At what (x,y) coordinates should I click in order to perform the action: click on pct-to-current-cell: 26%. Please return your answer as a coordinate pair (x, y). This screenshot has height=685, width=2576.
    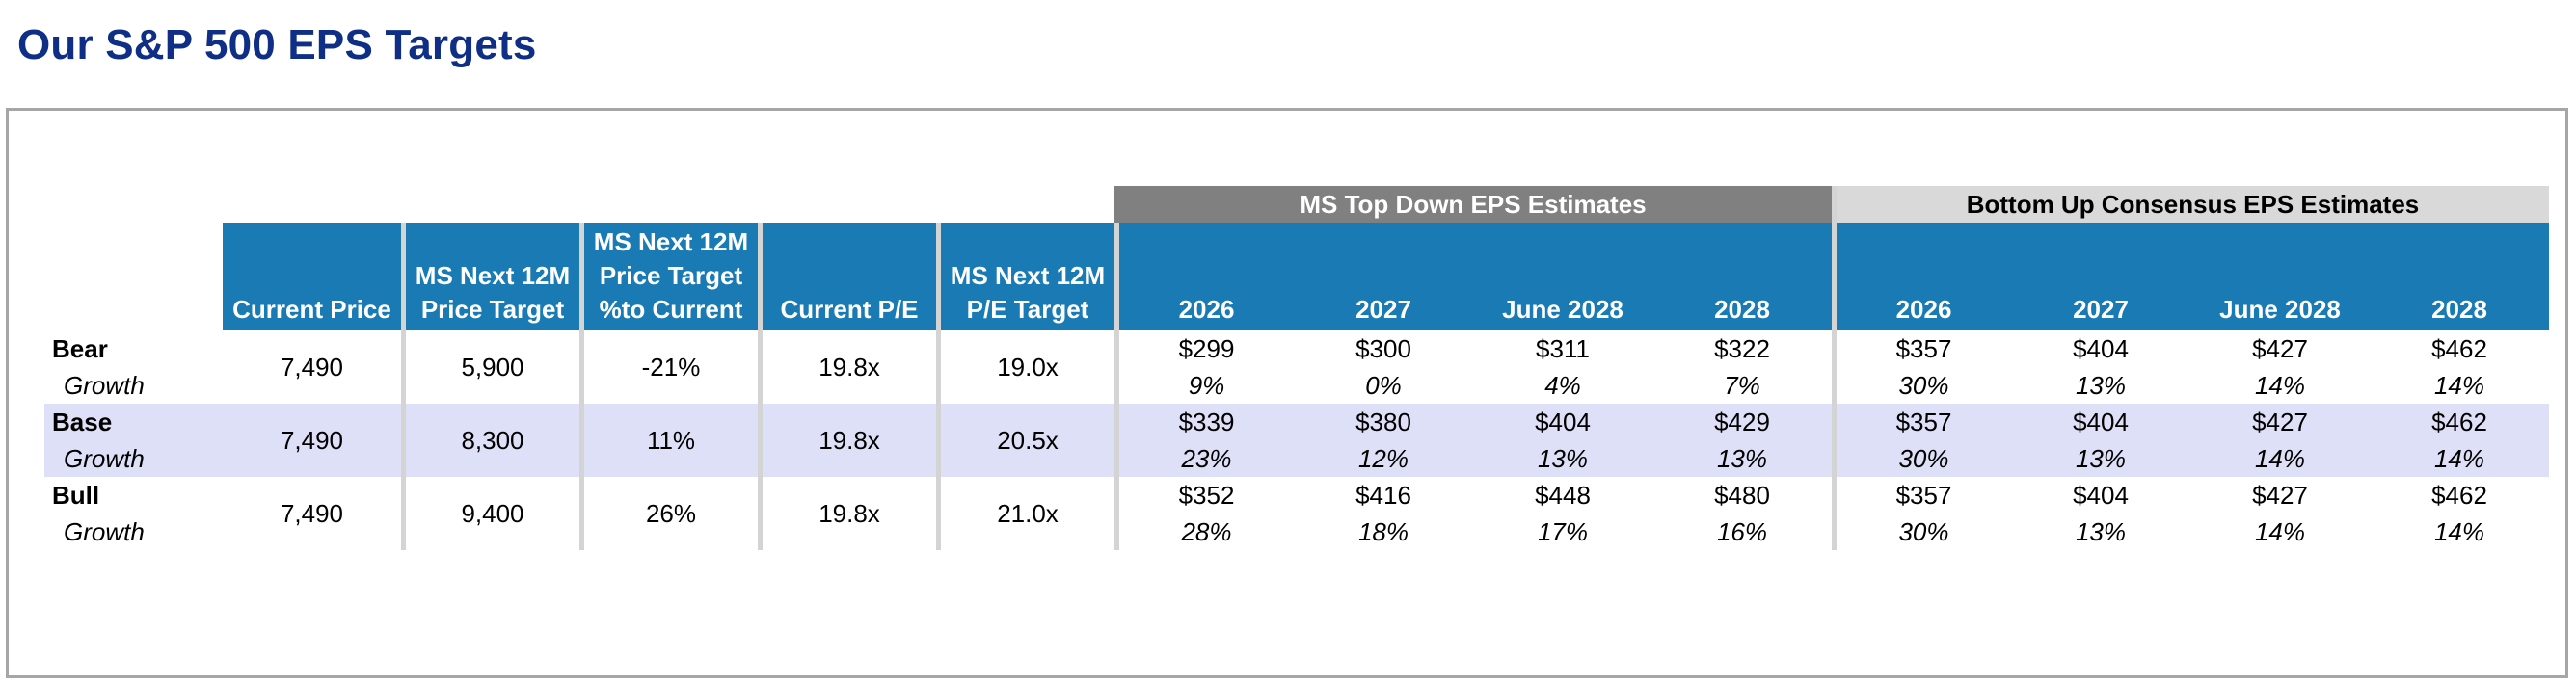
    Looking at the image, I should click on (668, 513).